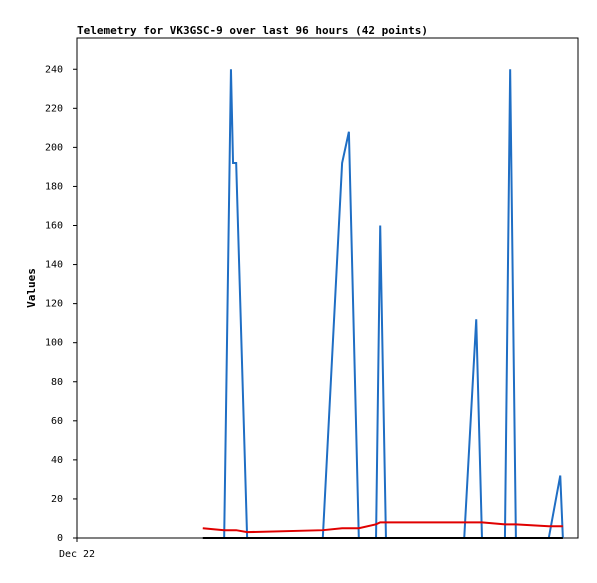  I want to click on y-tick-label: 240, so click(54, 69).